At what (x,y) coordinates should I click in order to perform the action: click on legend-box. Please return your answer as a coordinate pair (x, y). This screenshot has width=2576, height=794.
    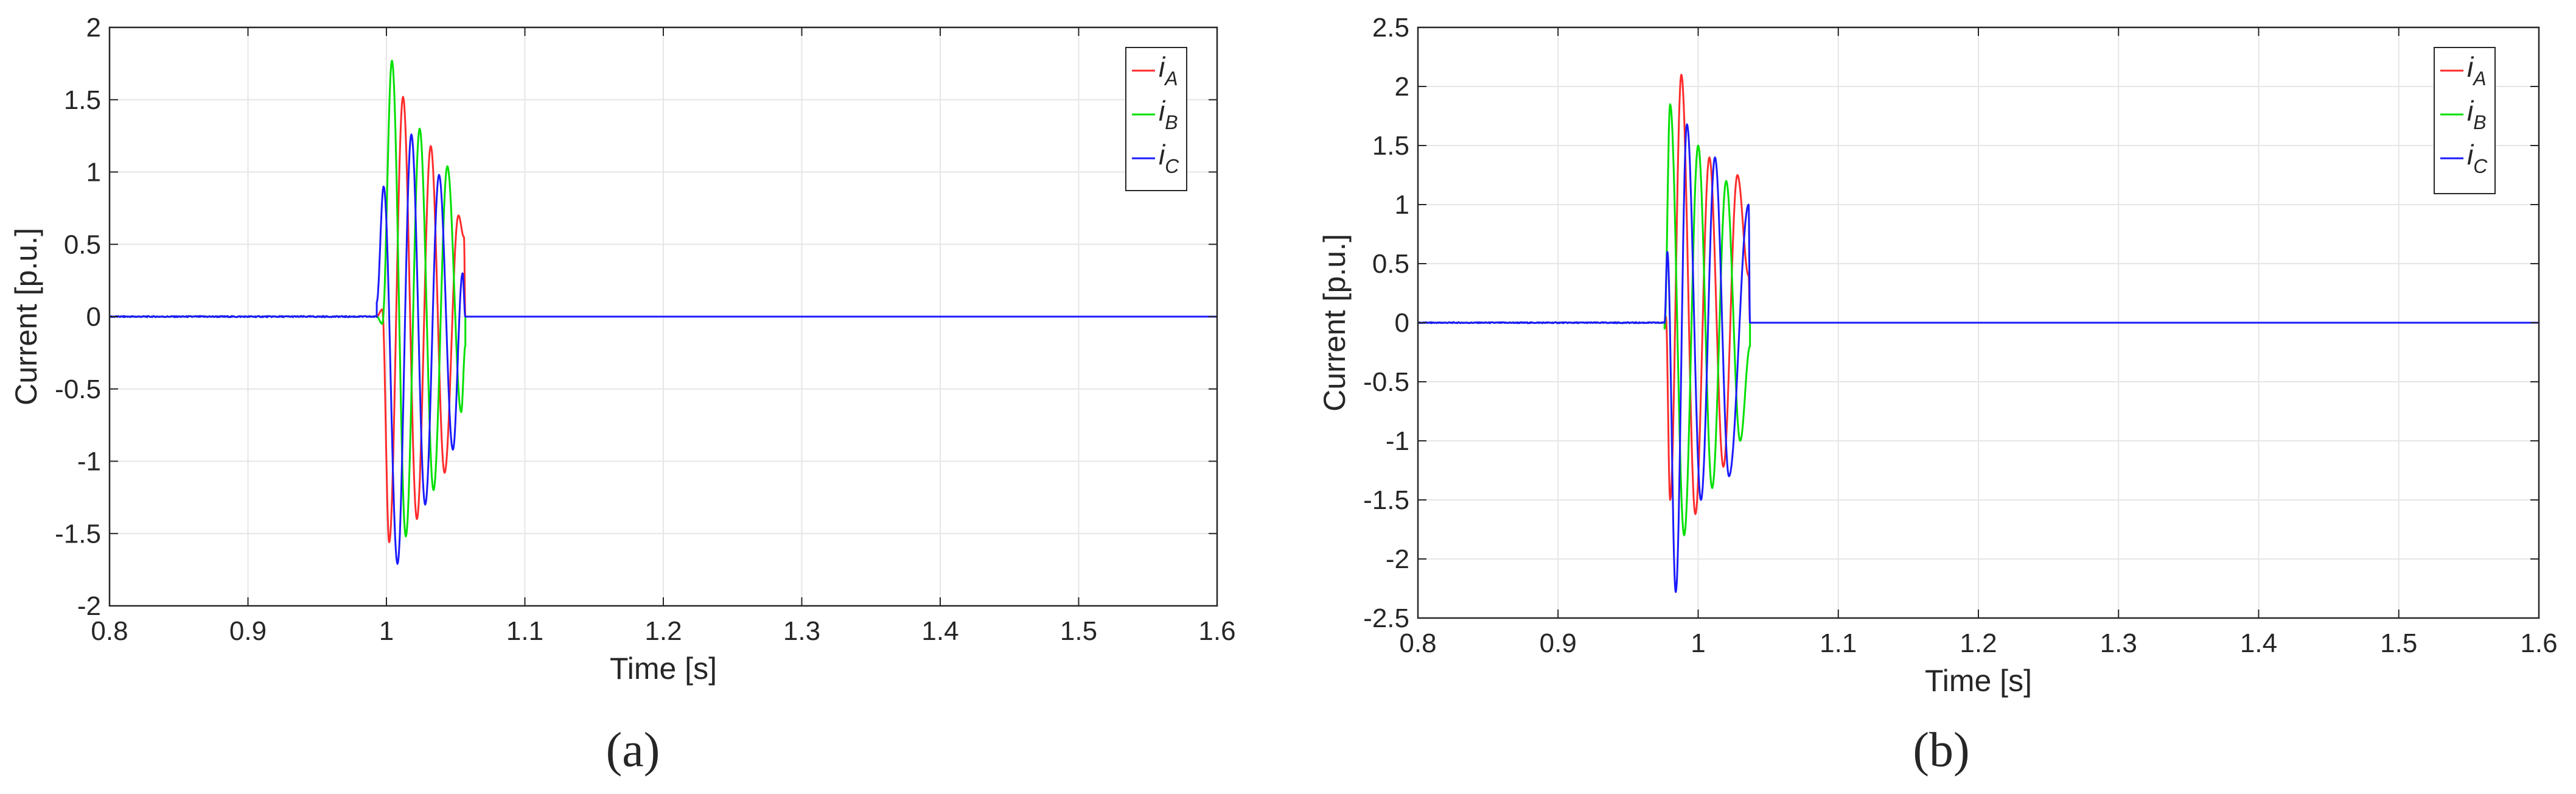
    Looking at the image, I should click on (2465, 120).